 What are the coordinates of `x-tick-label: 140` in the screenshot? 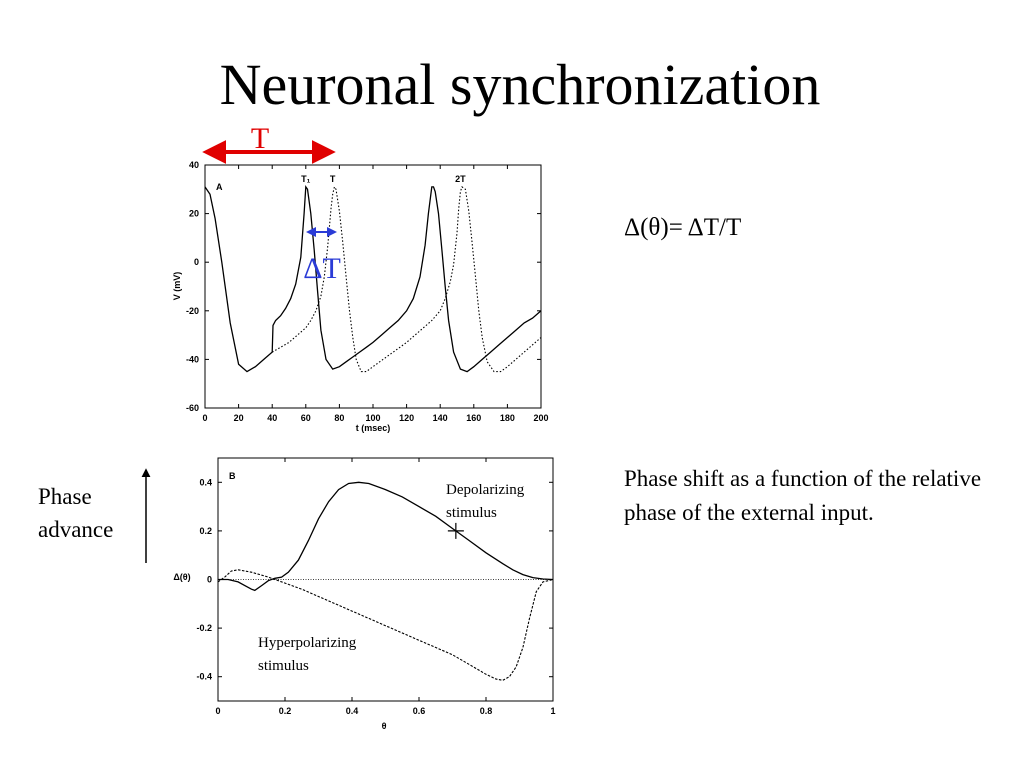 It's located at (440, 418).